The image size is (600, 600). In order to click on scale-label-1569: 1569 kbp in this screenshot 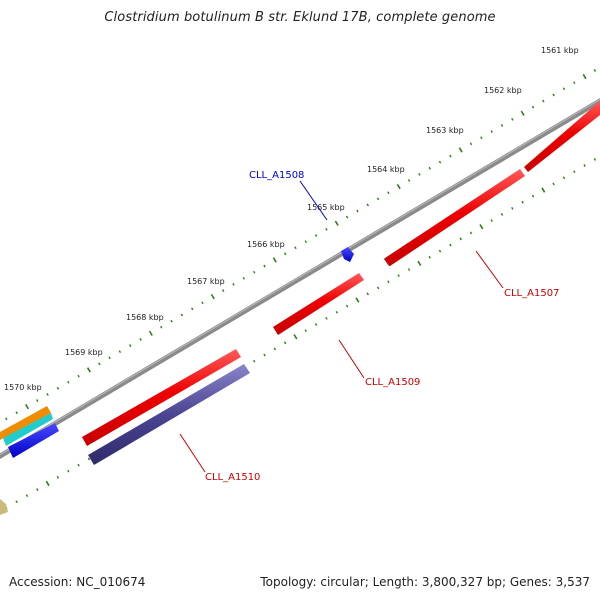, I will do `click(84, 352)`.